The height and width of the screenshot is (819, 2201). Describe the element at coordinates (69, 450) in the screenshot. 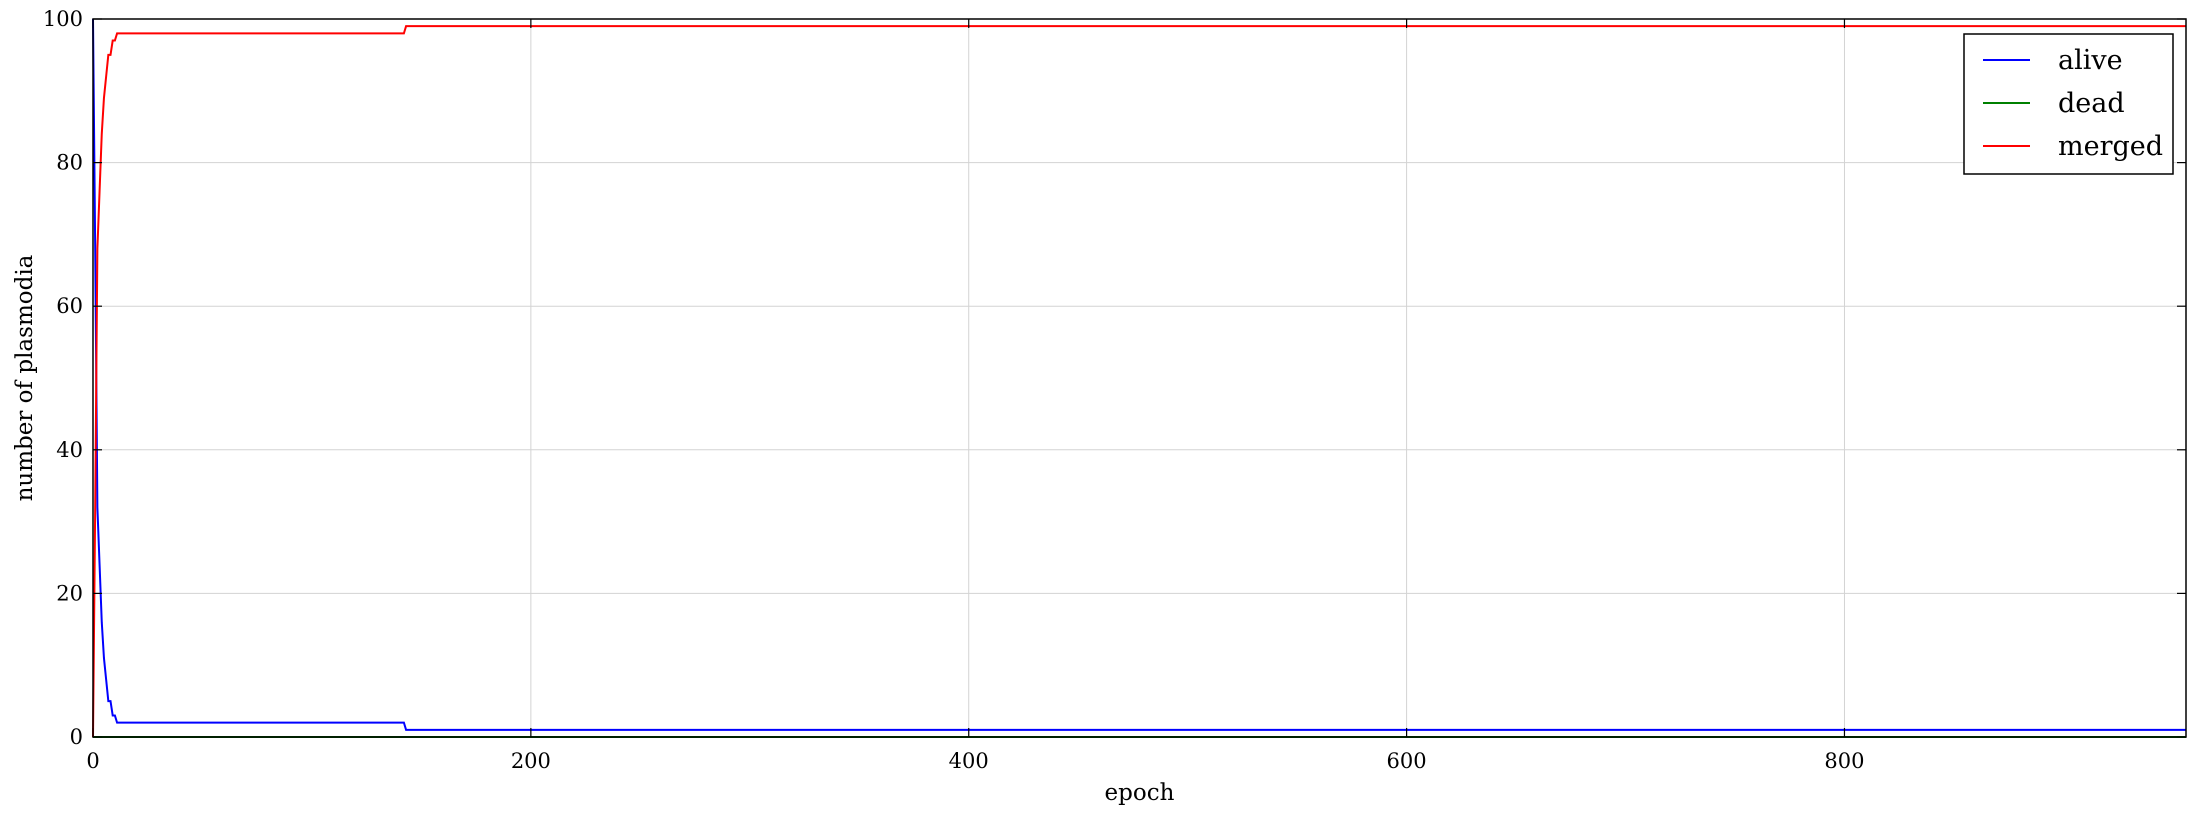

I see `y-tick-label: 40` at that location.